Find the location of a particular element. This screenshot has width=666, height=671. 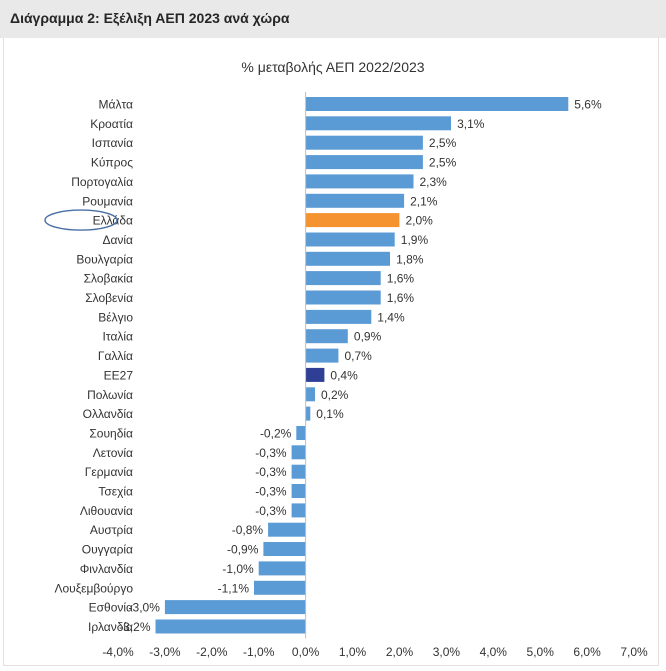

category-label: Λιθουανία is located at coordinates (106, 511).